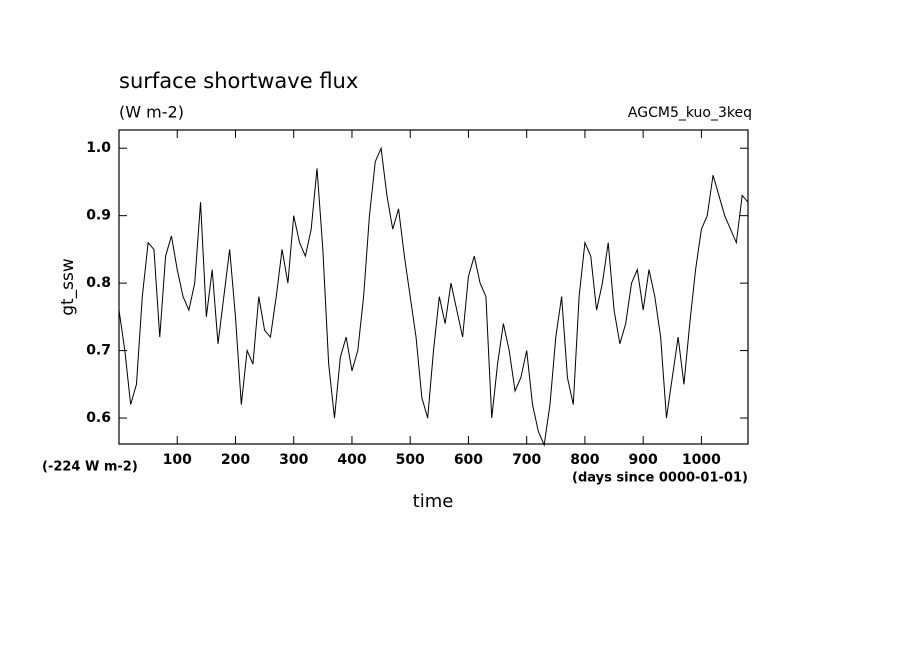  I want to click on x-tick-label: 300, so click(293, 460).